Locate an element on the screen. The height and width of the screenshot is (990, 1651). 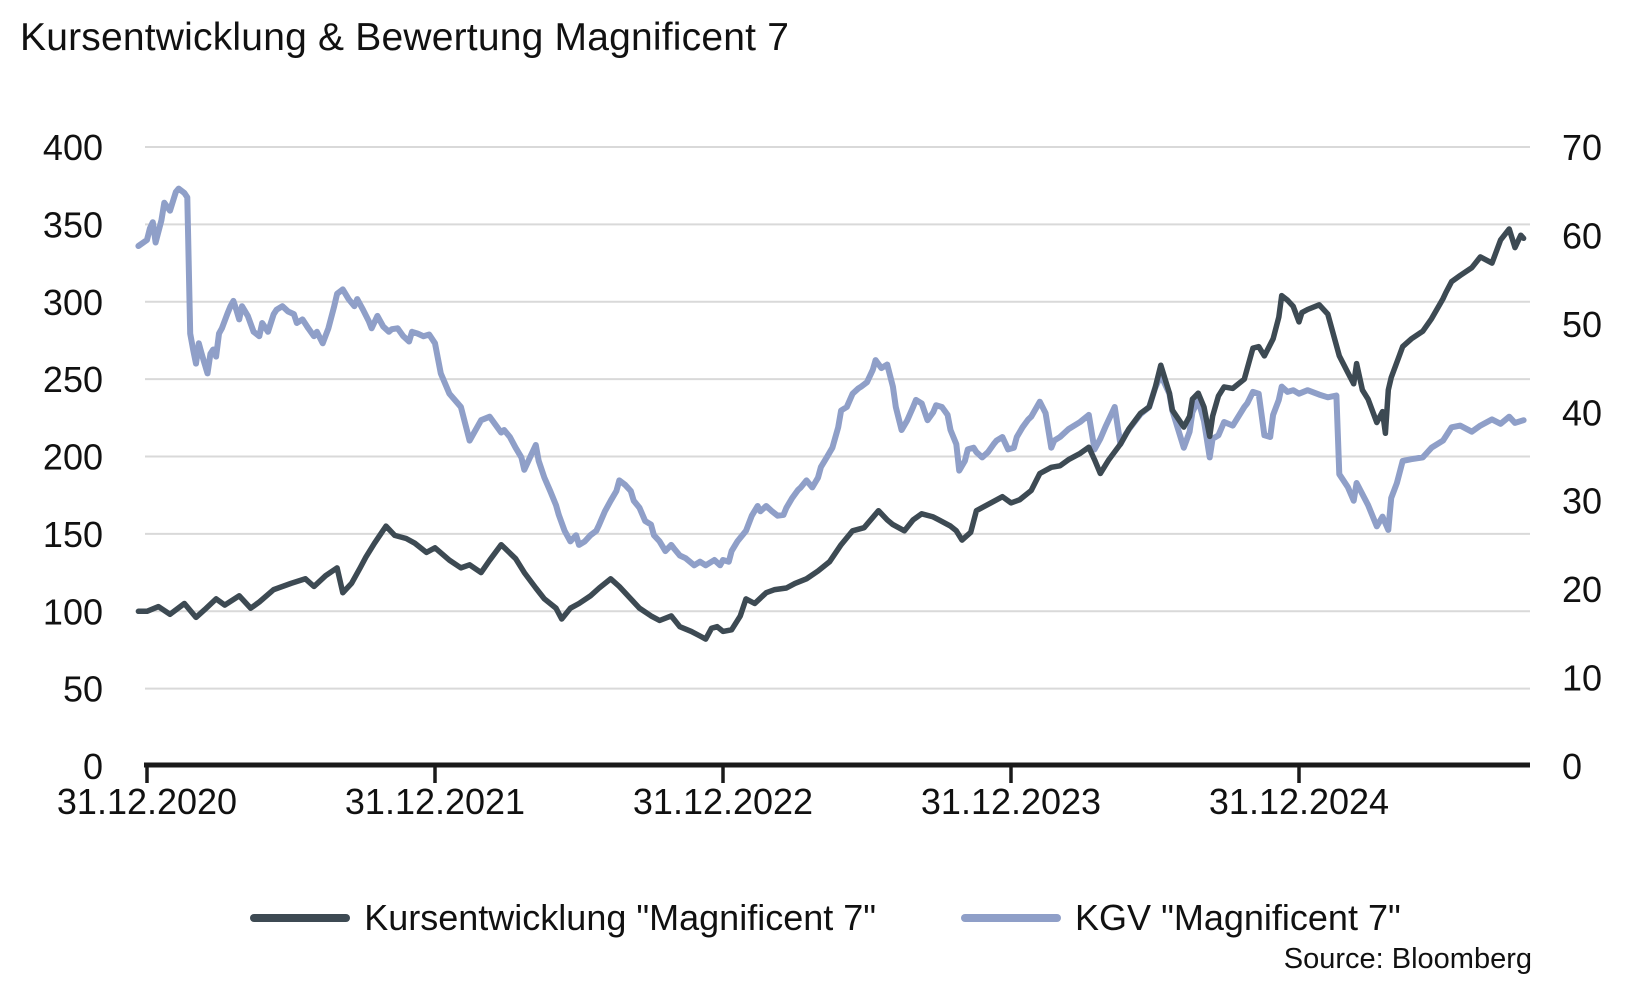
x-axis-tick-label: 31.12.2020 is located at coordinates (147, 801).